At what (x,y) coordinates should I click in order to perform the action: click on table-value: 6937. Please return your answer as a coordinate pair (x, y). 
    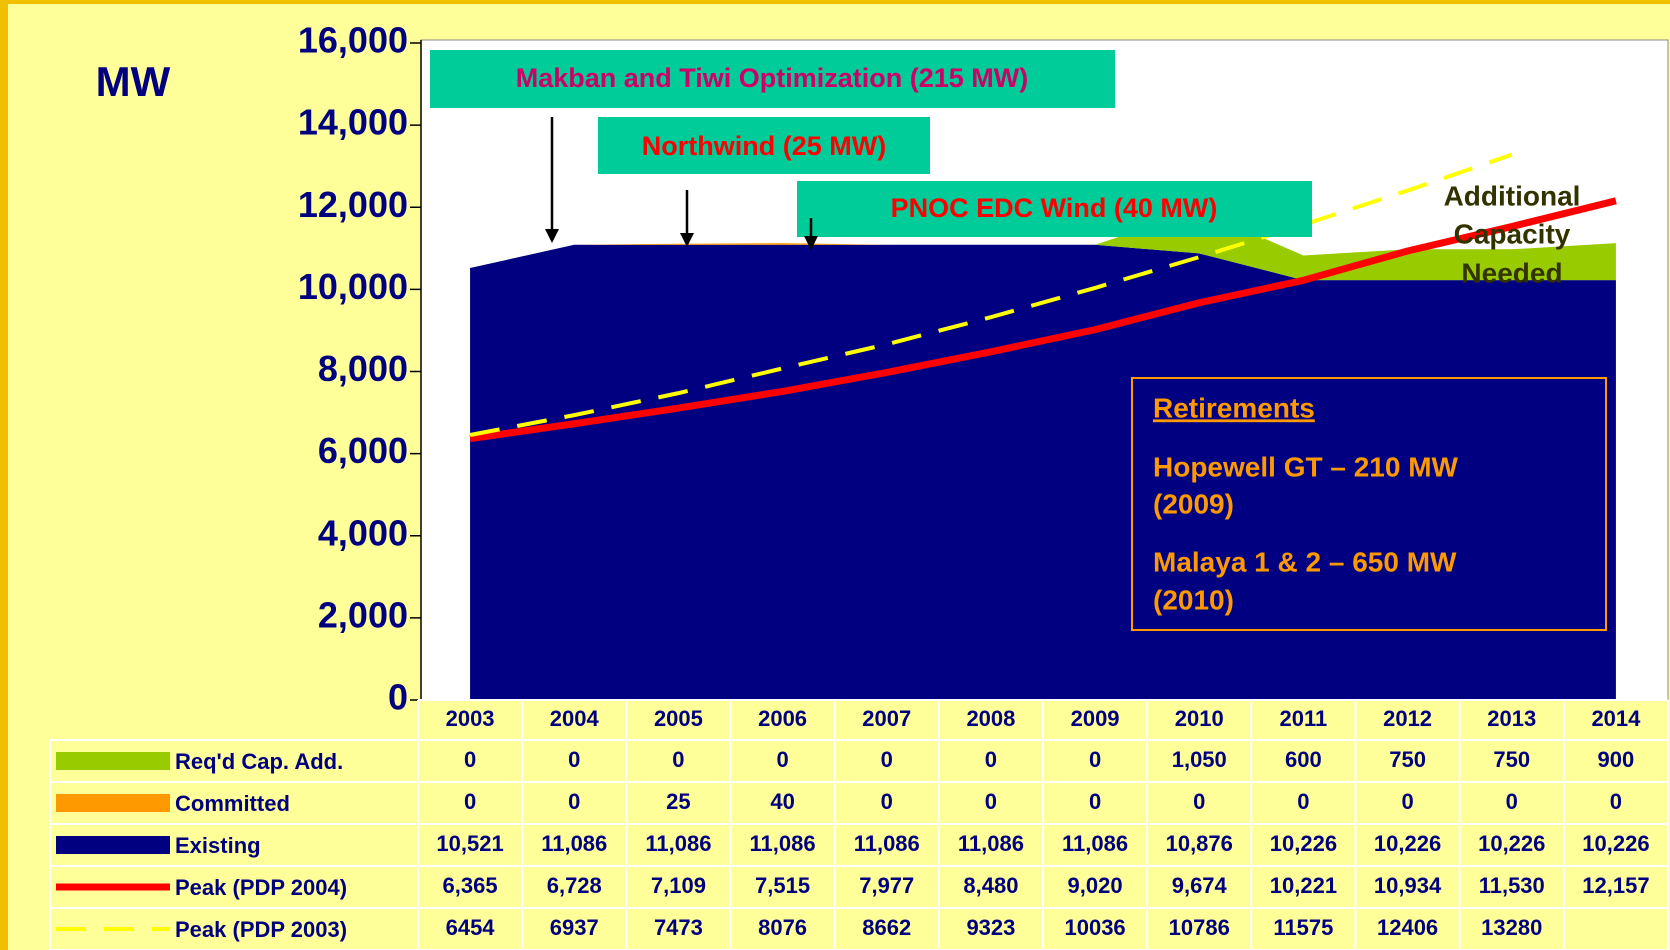
    Looking at the image, I should click on (574, 927).